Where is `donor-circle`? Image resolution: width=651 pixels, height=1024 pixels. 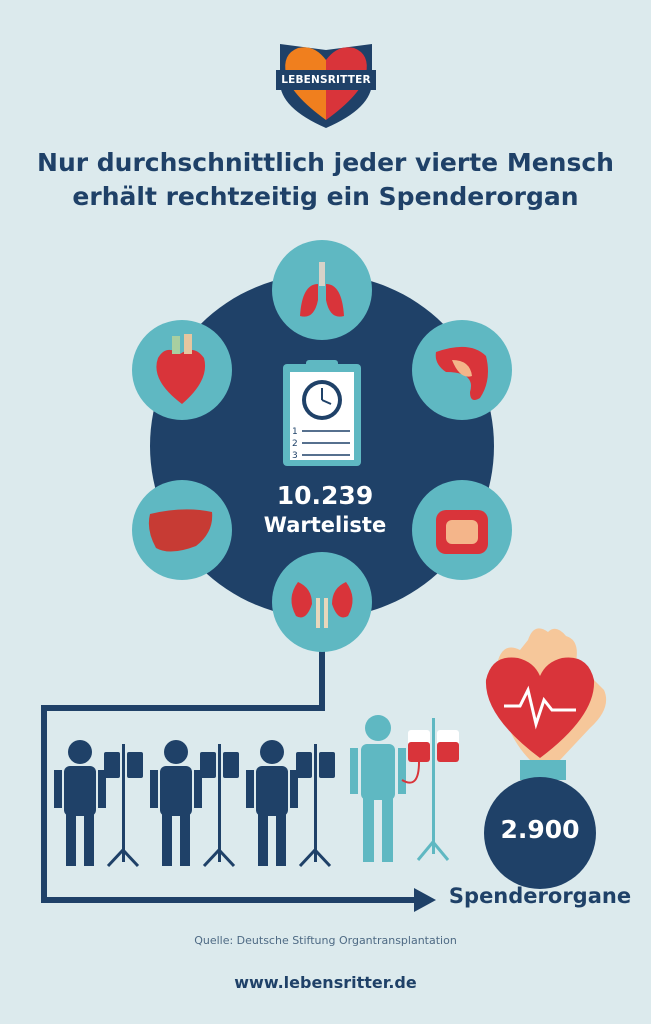 donor-circle is located at coordinates (540, 833).